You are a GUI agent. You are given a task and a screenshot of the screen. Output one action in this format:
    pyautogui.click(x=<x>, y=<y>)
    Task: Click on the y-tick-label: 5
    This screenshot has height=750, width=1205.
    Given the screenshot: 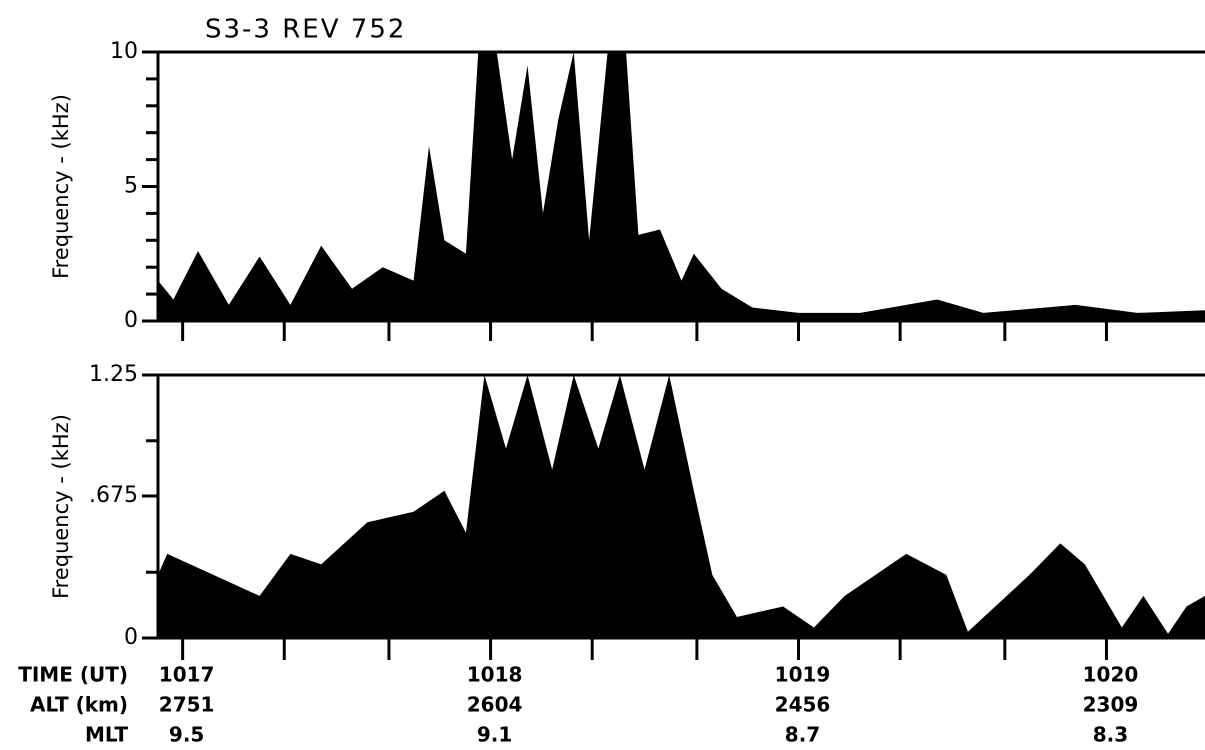 What is the action you would take?
    pyautogui.click(x=131, y=186)
    